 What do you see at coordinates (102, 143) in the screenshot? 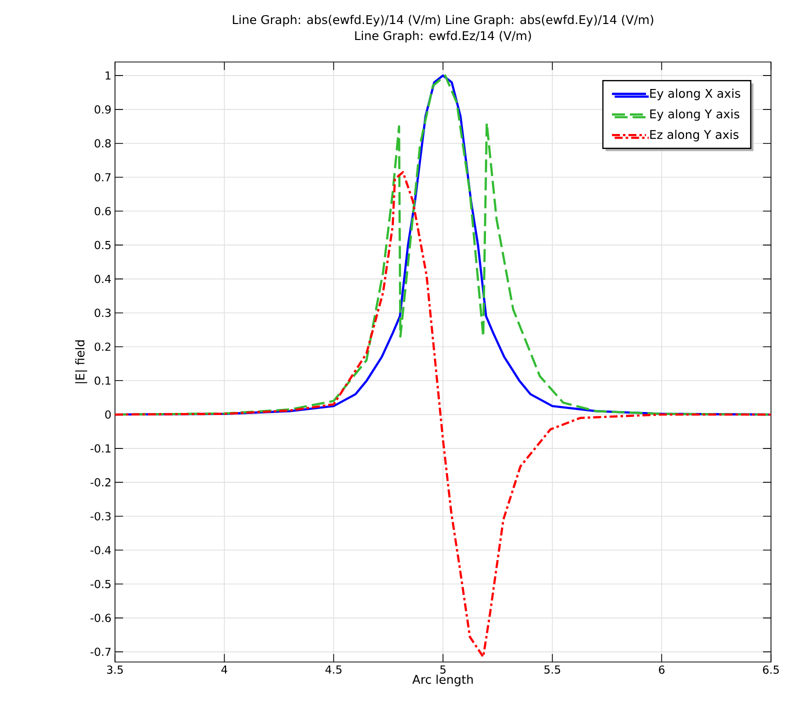
I see `y-tick-label: 0.8` at bounding box center [102, 143].